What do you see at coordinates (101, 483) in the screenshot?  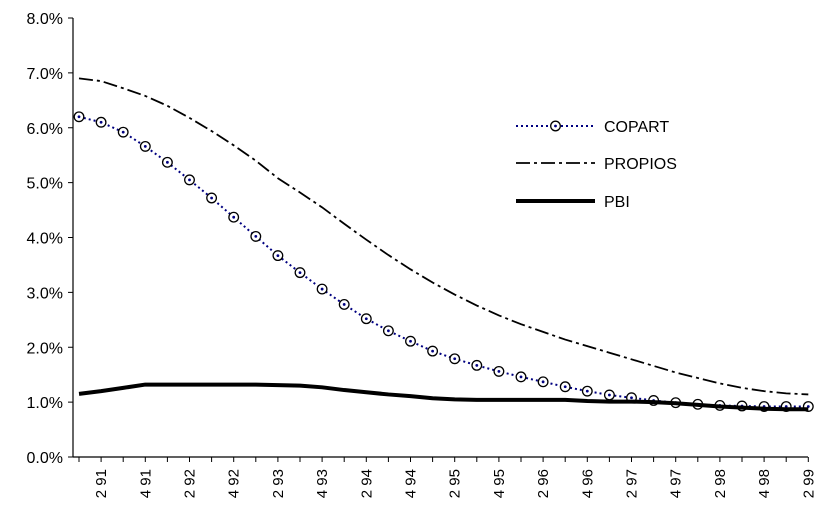 I see `x-tick-label: 2 91` at bounding box center [101, 483].